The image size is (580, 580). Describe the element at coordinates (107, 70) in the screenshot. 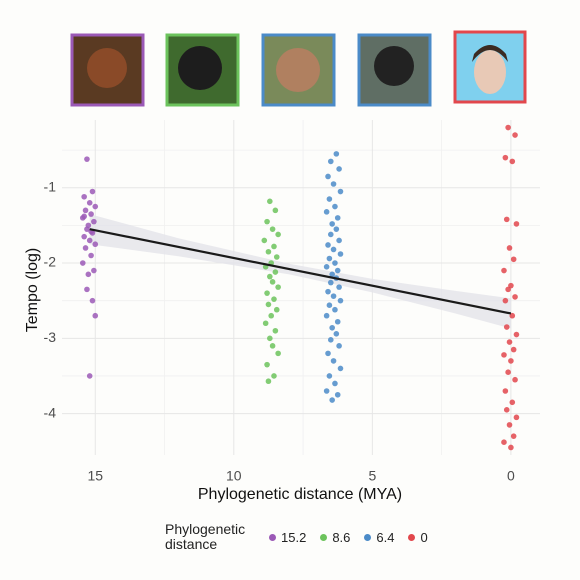

I see `photo-orangutan` at that location.